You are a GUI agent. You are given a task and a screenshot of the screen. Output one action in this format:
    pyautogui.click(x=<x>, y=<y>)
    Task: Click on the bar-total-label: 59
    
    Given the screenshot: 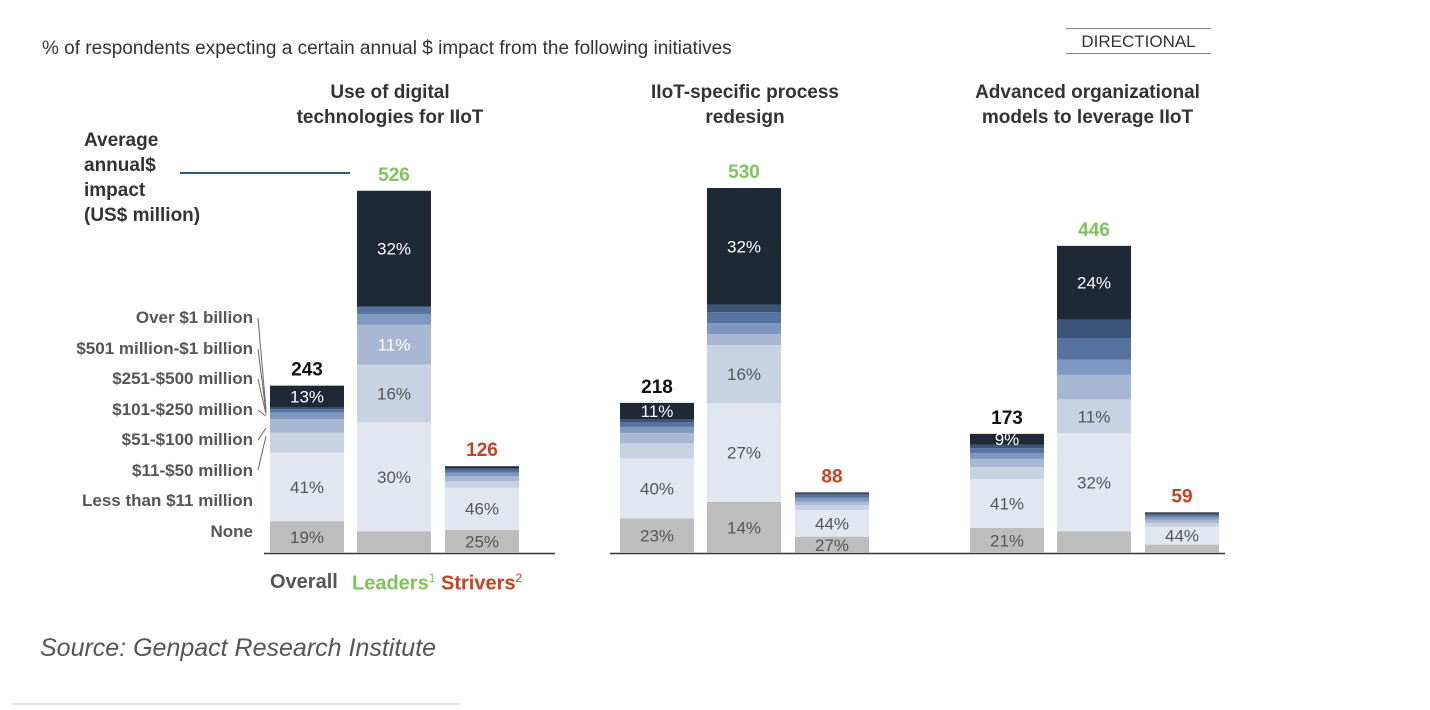 What is the action you would take?
    pyautogui.click(x=1181, y=496)
    